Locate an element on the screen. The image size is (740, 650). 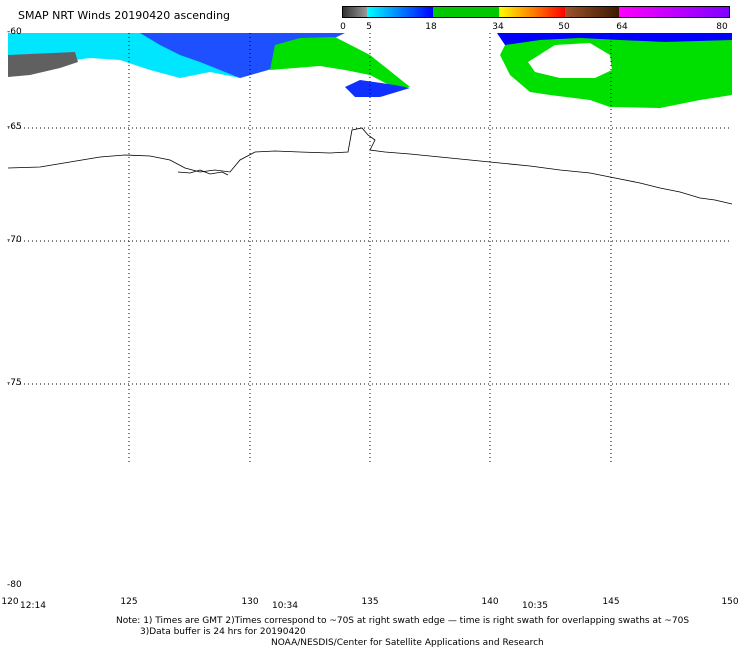
lon-label: 125 is located at coordinates (129, 602).